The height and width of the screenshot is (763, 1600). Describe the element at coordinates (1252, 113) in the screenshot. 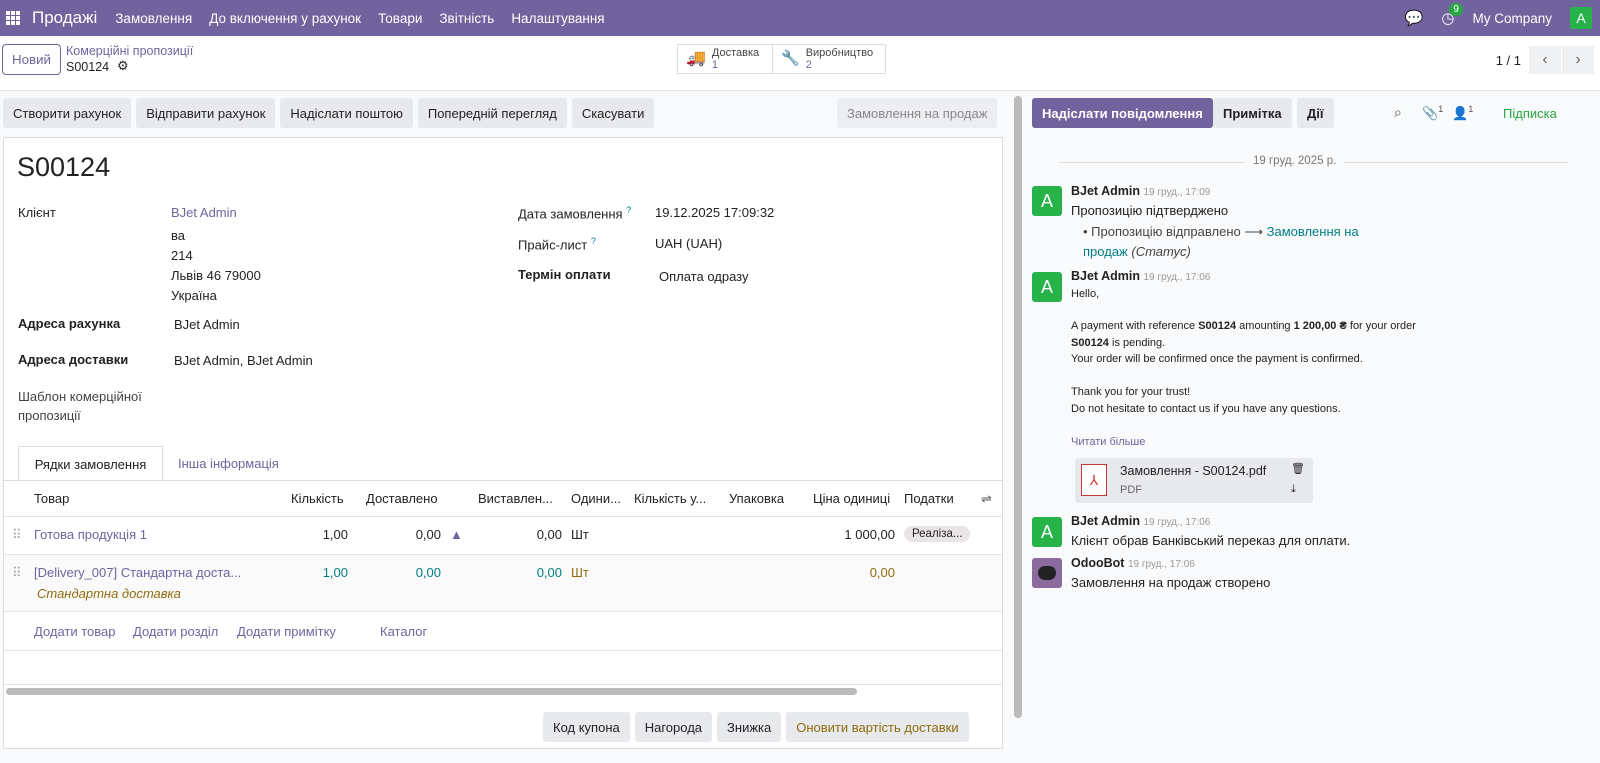

I see `log-note-button: Примітка` at that location.